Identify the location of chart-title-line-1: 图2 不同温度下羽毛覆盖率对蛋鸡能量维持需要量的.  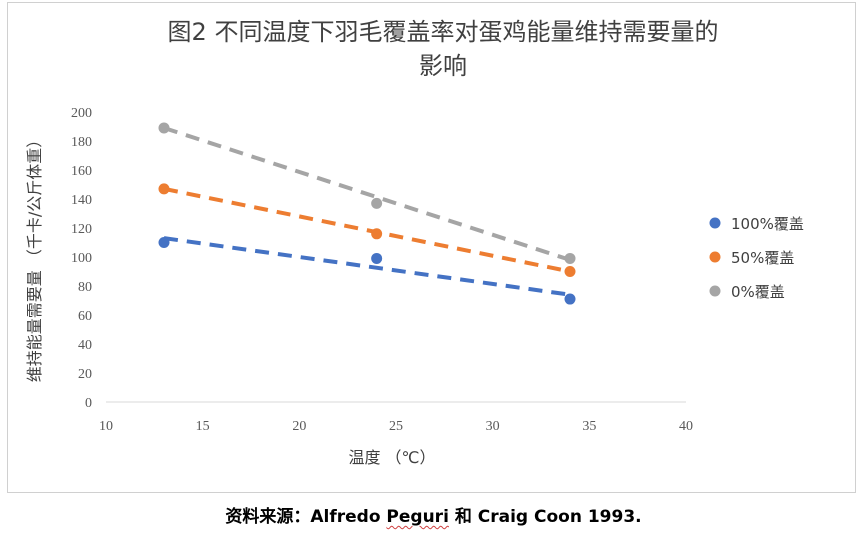
(443, 32).